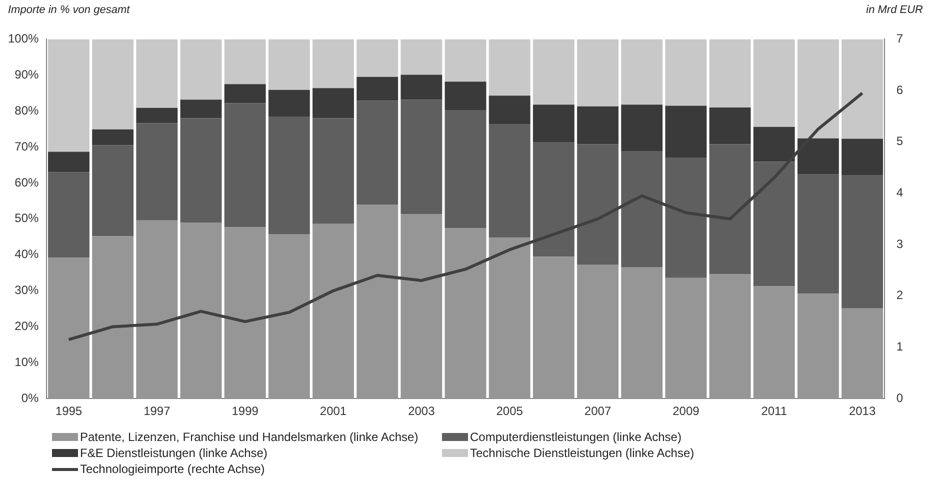  I want to click on y-tick-label: 30%, so click(27, 290).